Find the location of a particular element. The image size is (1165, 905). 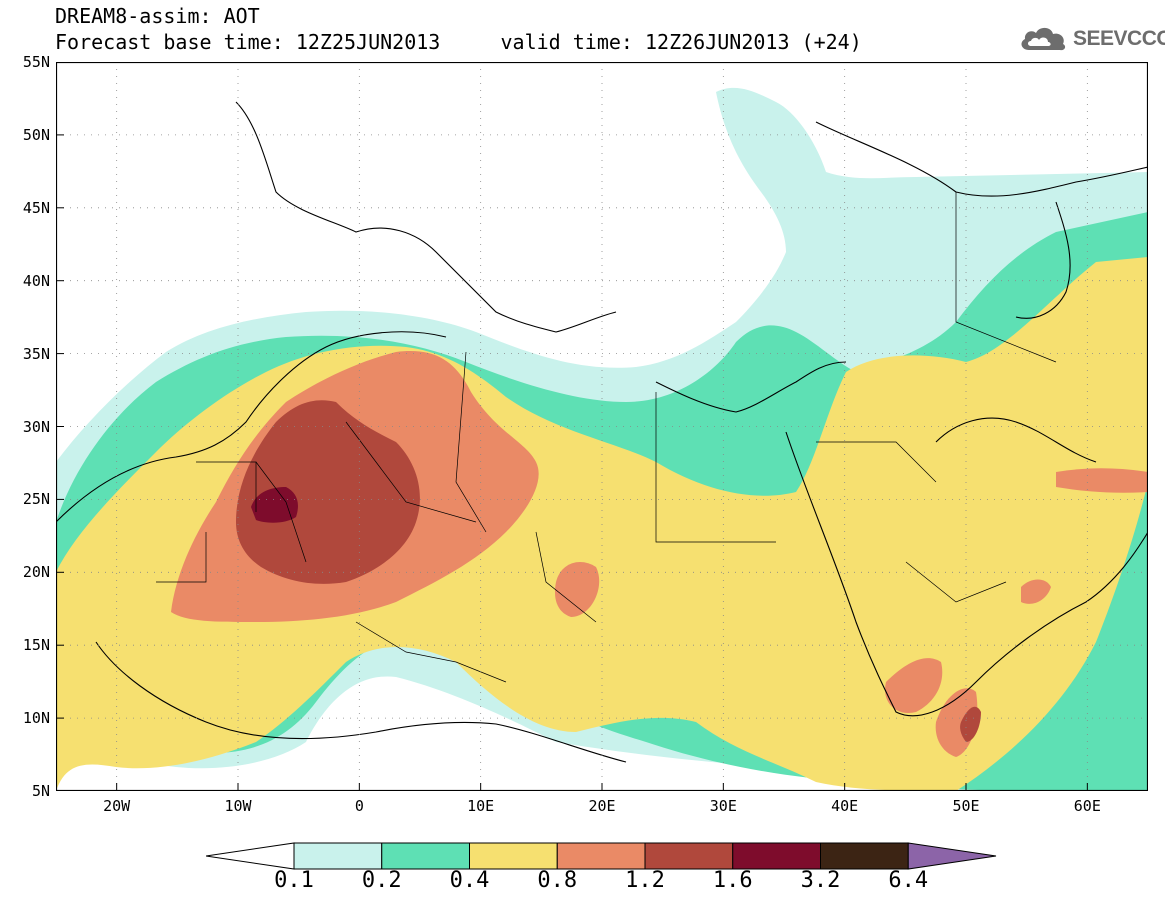

lon-tick-label: 30E is located at coordinates (723, 806).